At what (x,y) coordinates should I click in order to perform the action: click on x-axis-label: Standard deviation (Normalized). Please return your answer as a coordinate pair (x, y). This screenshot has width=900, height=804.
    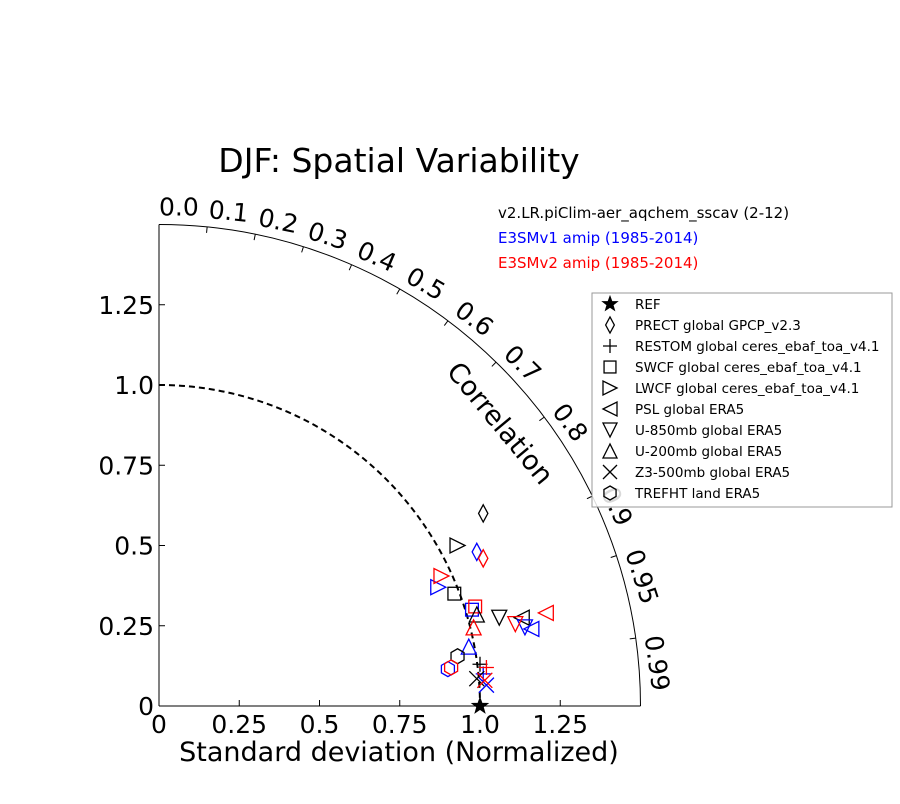
    Looking at the image, I should click on (399, 752).